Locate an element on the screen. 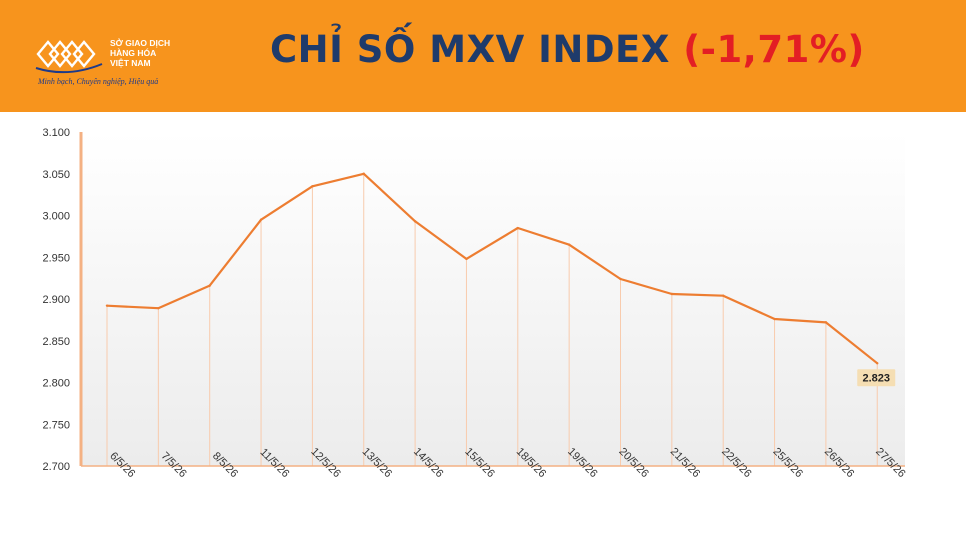 This screenshot has width=966, height=543. y-tick-label: 2.700 is located at coordinates (56, 467).